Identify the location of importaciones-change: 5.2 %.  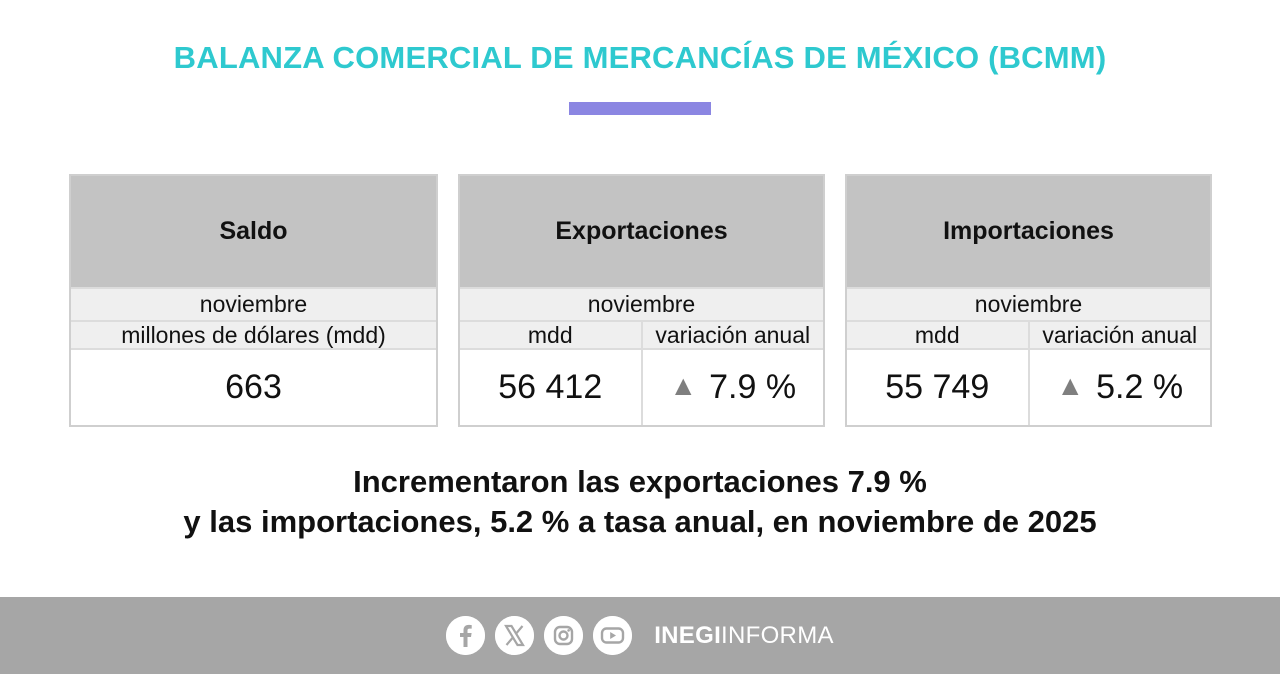
(1140, 387).